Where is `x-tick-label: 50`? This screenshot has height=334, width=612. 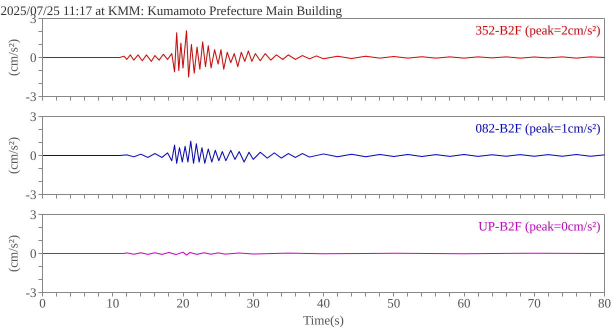
x-tick-label: 50 is located at coordinates (393, 303).